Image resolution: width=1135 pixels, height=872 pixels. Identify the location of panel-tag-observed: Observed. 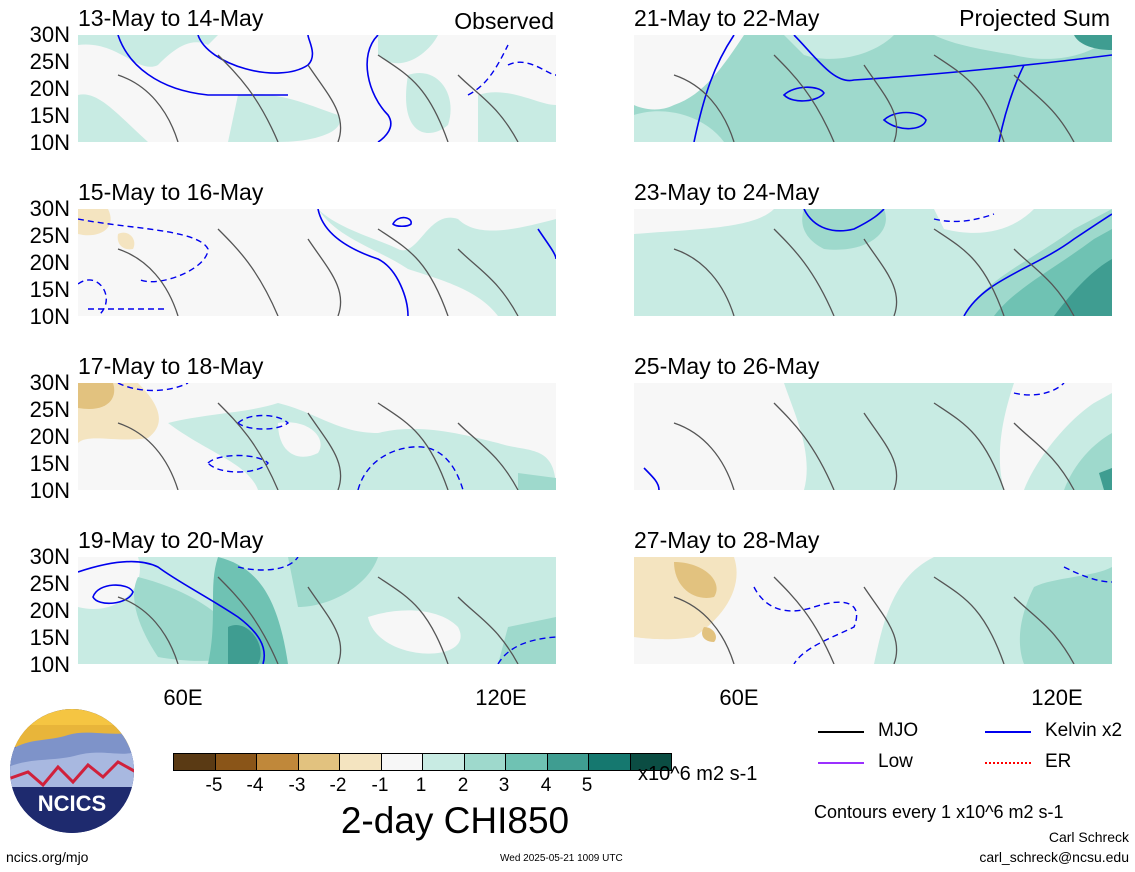
(504, 21).